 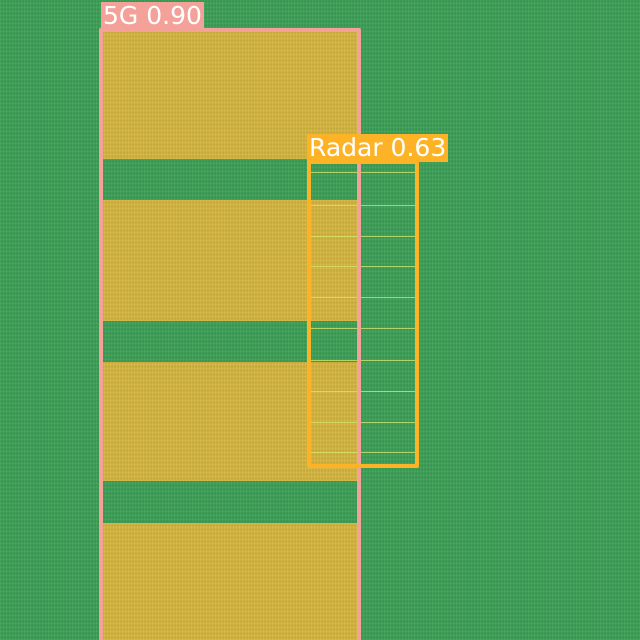 I want to click on detection-label-5g: 5G 0.90, so click(x=152, y=15).